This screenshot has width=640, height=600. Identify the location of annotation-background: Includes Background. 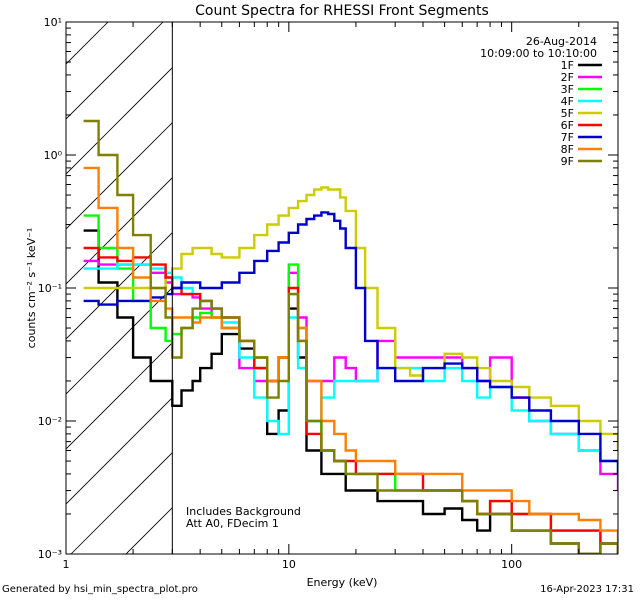
(243, 511).